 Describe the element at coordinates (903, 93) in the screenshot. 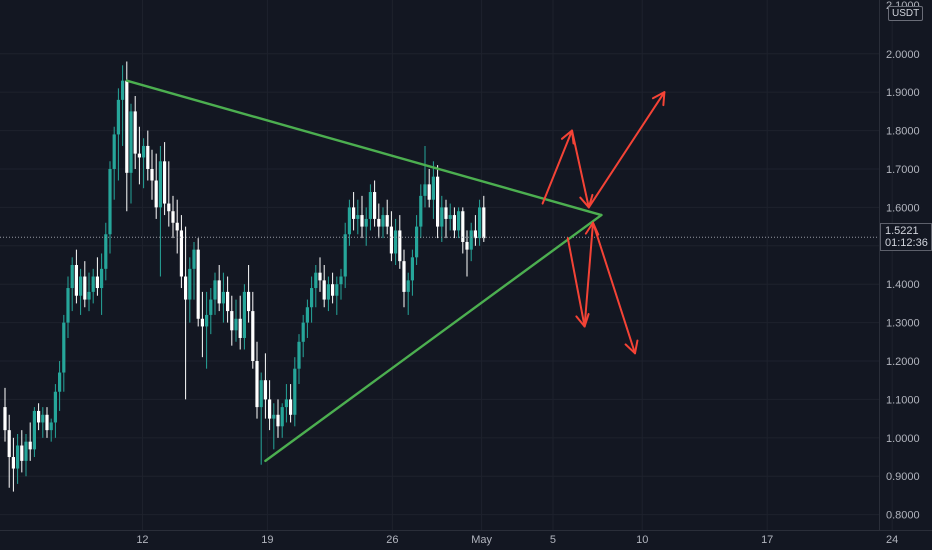

I see `price-tick-label: 1.9000` at that location.